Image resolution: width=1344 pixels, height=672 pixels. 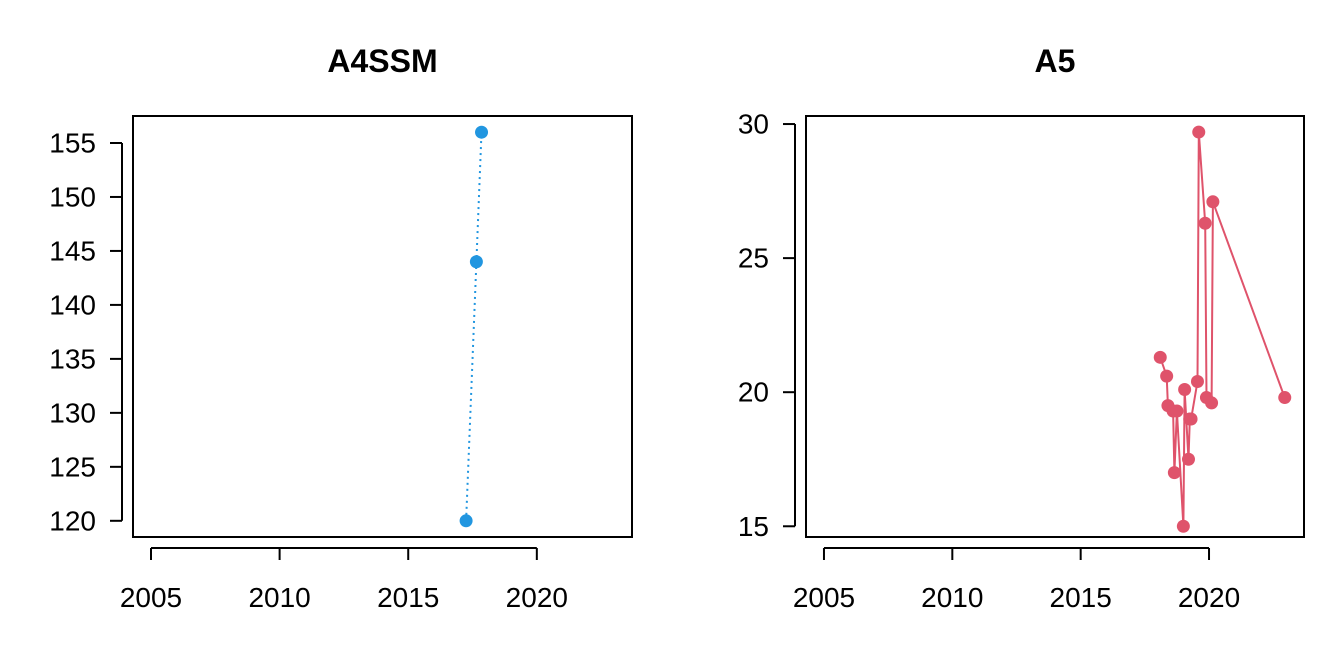 I want to click on chart-title: A5, so click(x=1055, y=61).